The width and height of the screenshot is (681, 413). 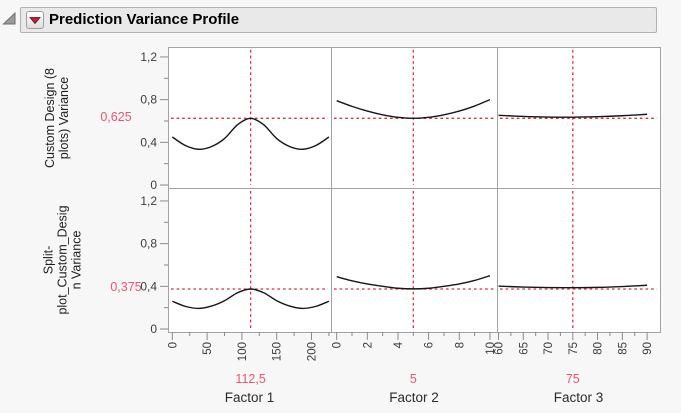 I want to click on current-variance-value-row2: 0,375, so click(x=126, y=287).